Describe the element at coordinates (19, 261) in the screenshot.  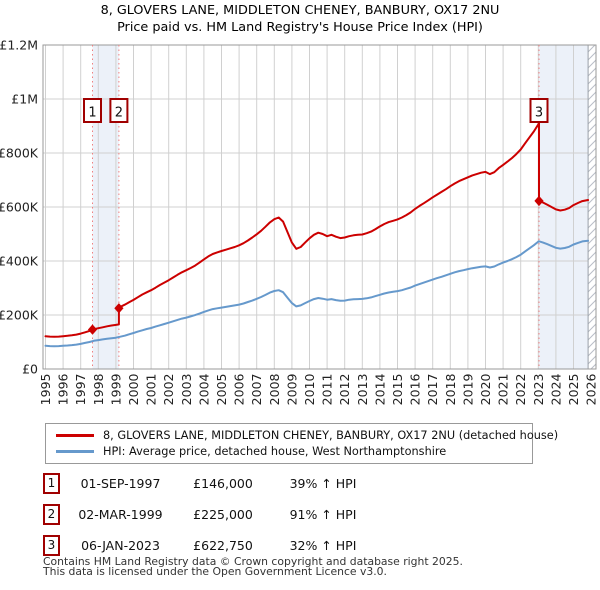
I see `y-tick-label: £400K` at that location.